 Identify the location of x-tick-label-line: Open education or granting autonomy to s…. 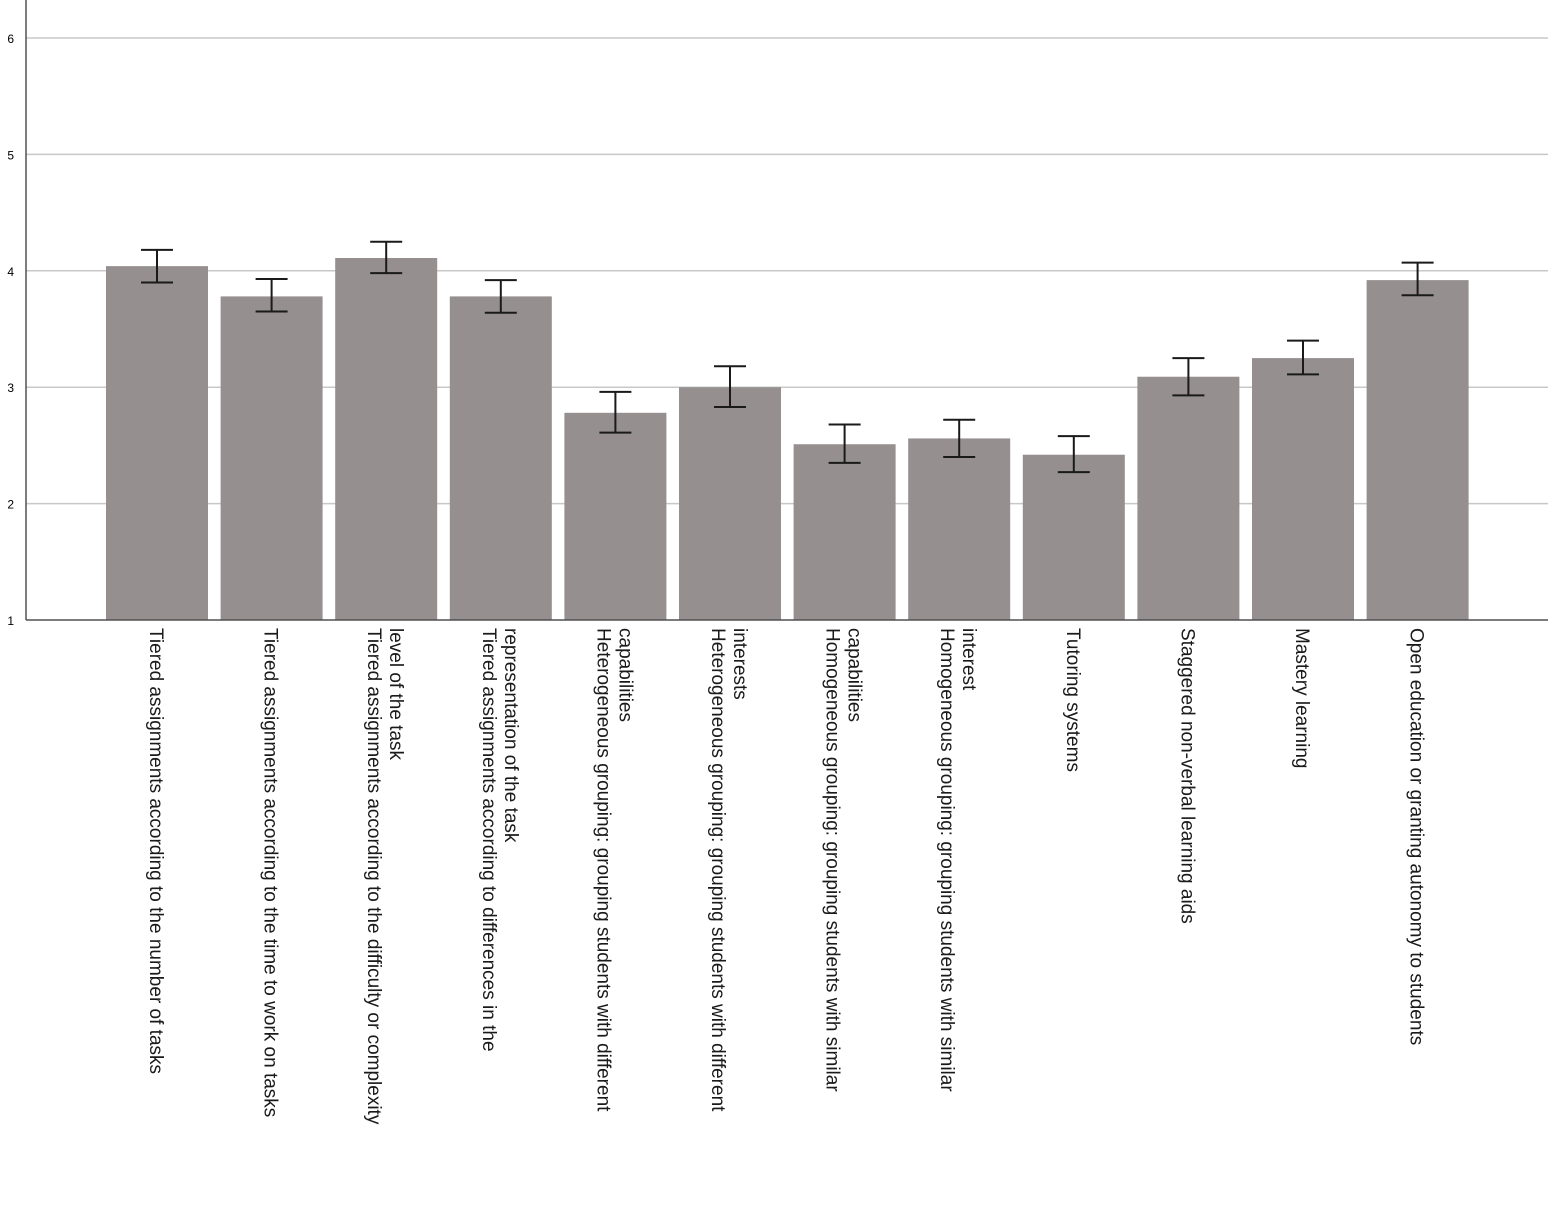
(1416, 836).